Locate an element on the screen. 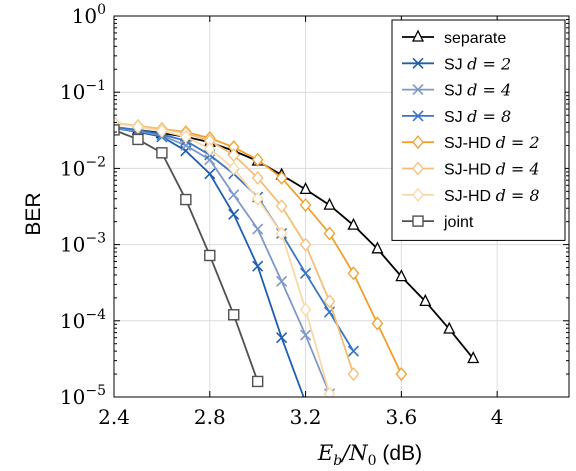 The width and height of the screenshot is (576, 471). legend-label: joint is located at coordinates (458, 222).